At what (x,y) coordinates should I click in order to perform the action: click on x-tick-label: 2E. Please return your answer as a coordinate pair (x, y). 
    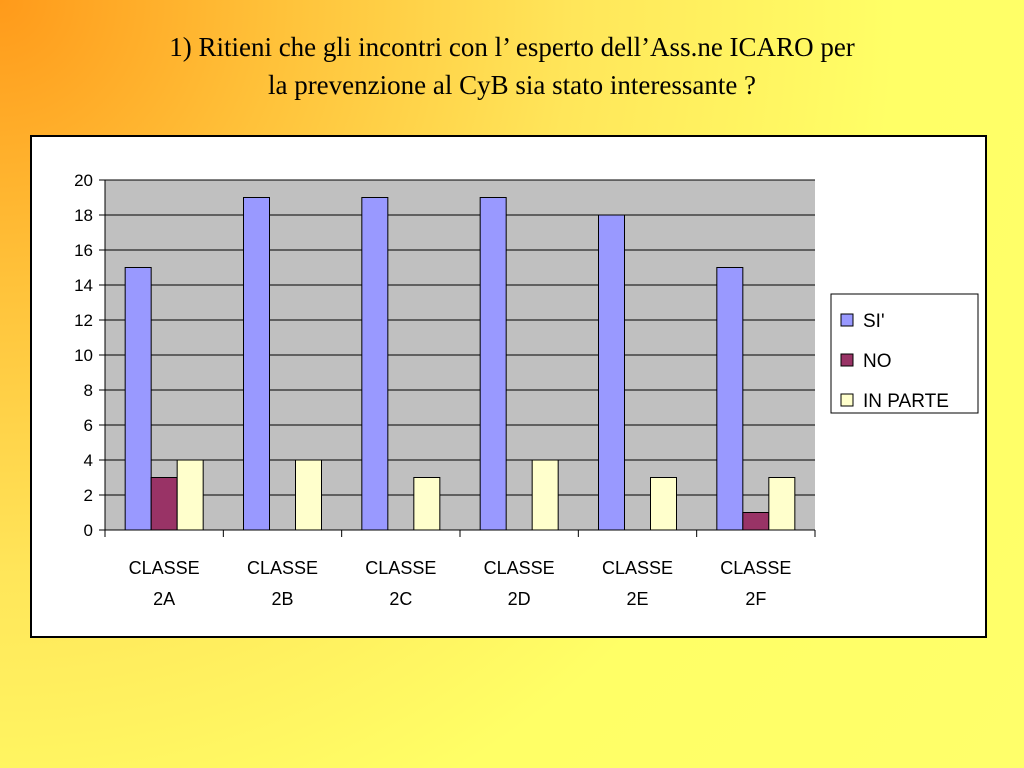
    Looking at the image, I should click on (637, 599).